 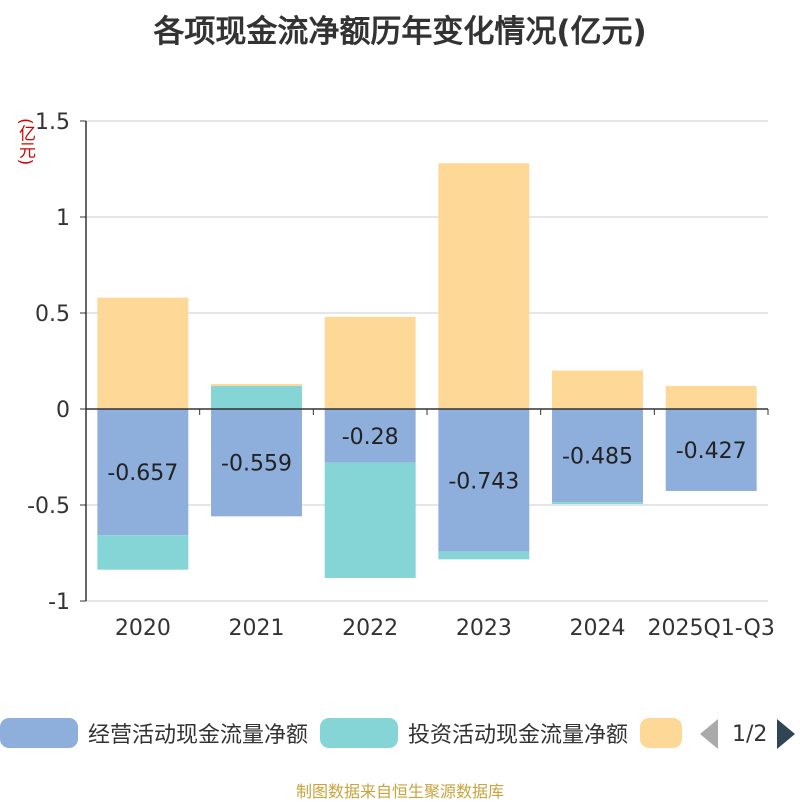 I want to click on y-tick-label: -1, so click(x=59, y=602).